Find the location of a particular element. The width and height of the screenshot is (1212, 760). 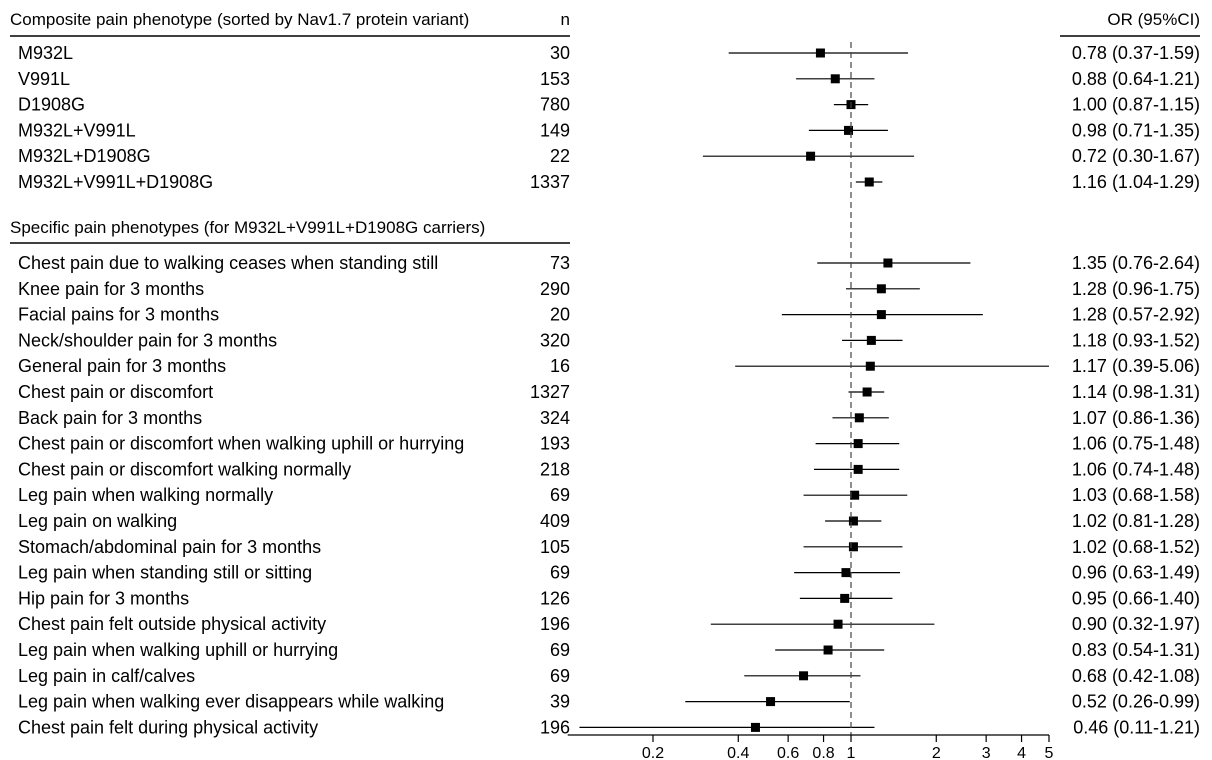

row-n: 218 is located at coordinates (555, 469).